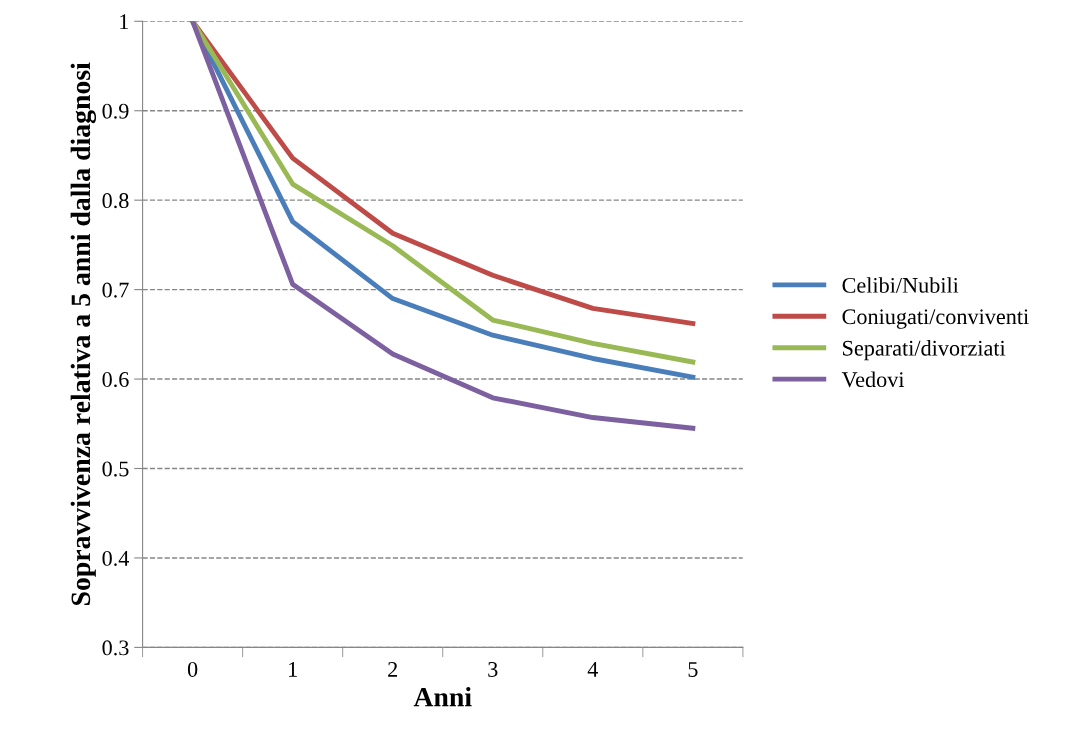  What do you see at coordinates (115, 469) in the screenshot?
I see `y-tick-label: 0.5` at bounding box center [115, 469].